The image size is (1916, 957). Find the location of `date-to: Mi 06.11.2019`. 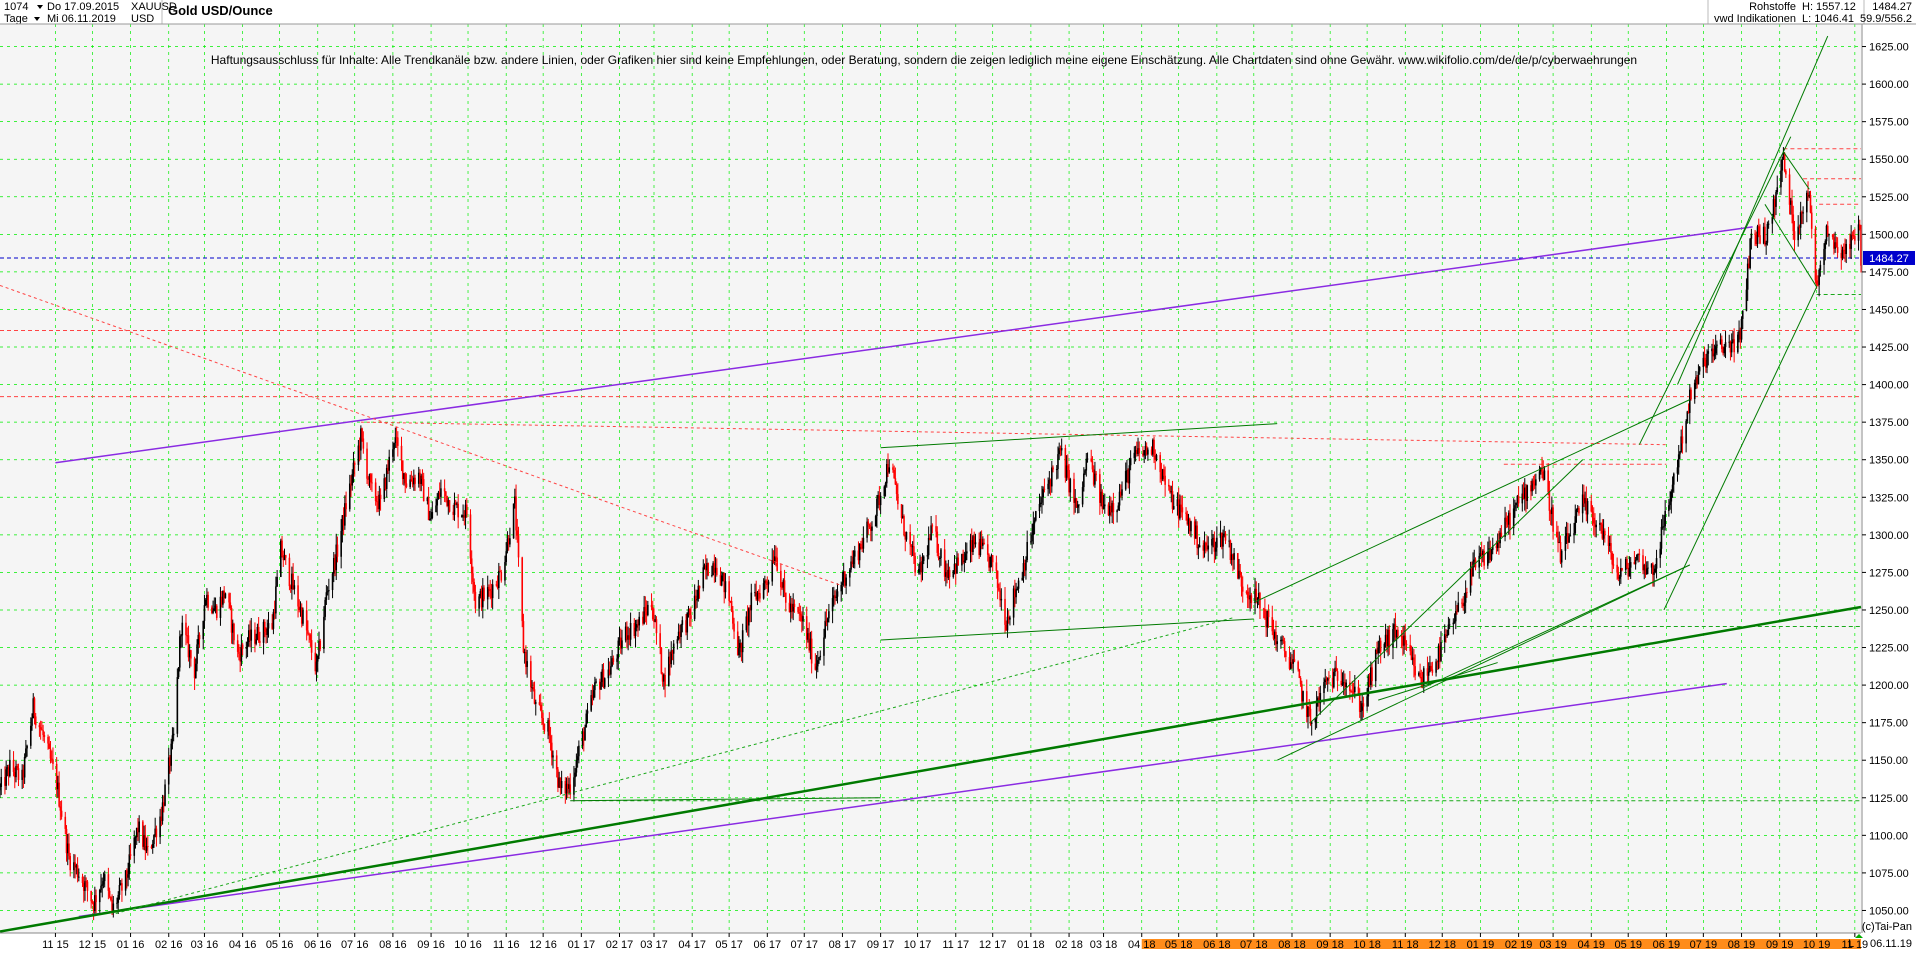

date-to: Mi 06.11.2019 is located at coordinates (81, 19).